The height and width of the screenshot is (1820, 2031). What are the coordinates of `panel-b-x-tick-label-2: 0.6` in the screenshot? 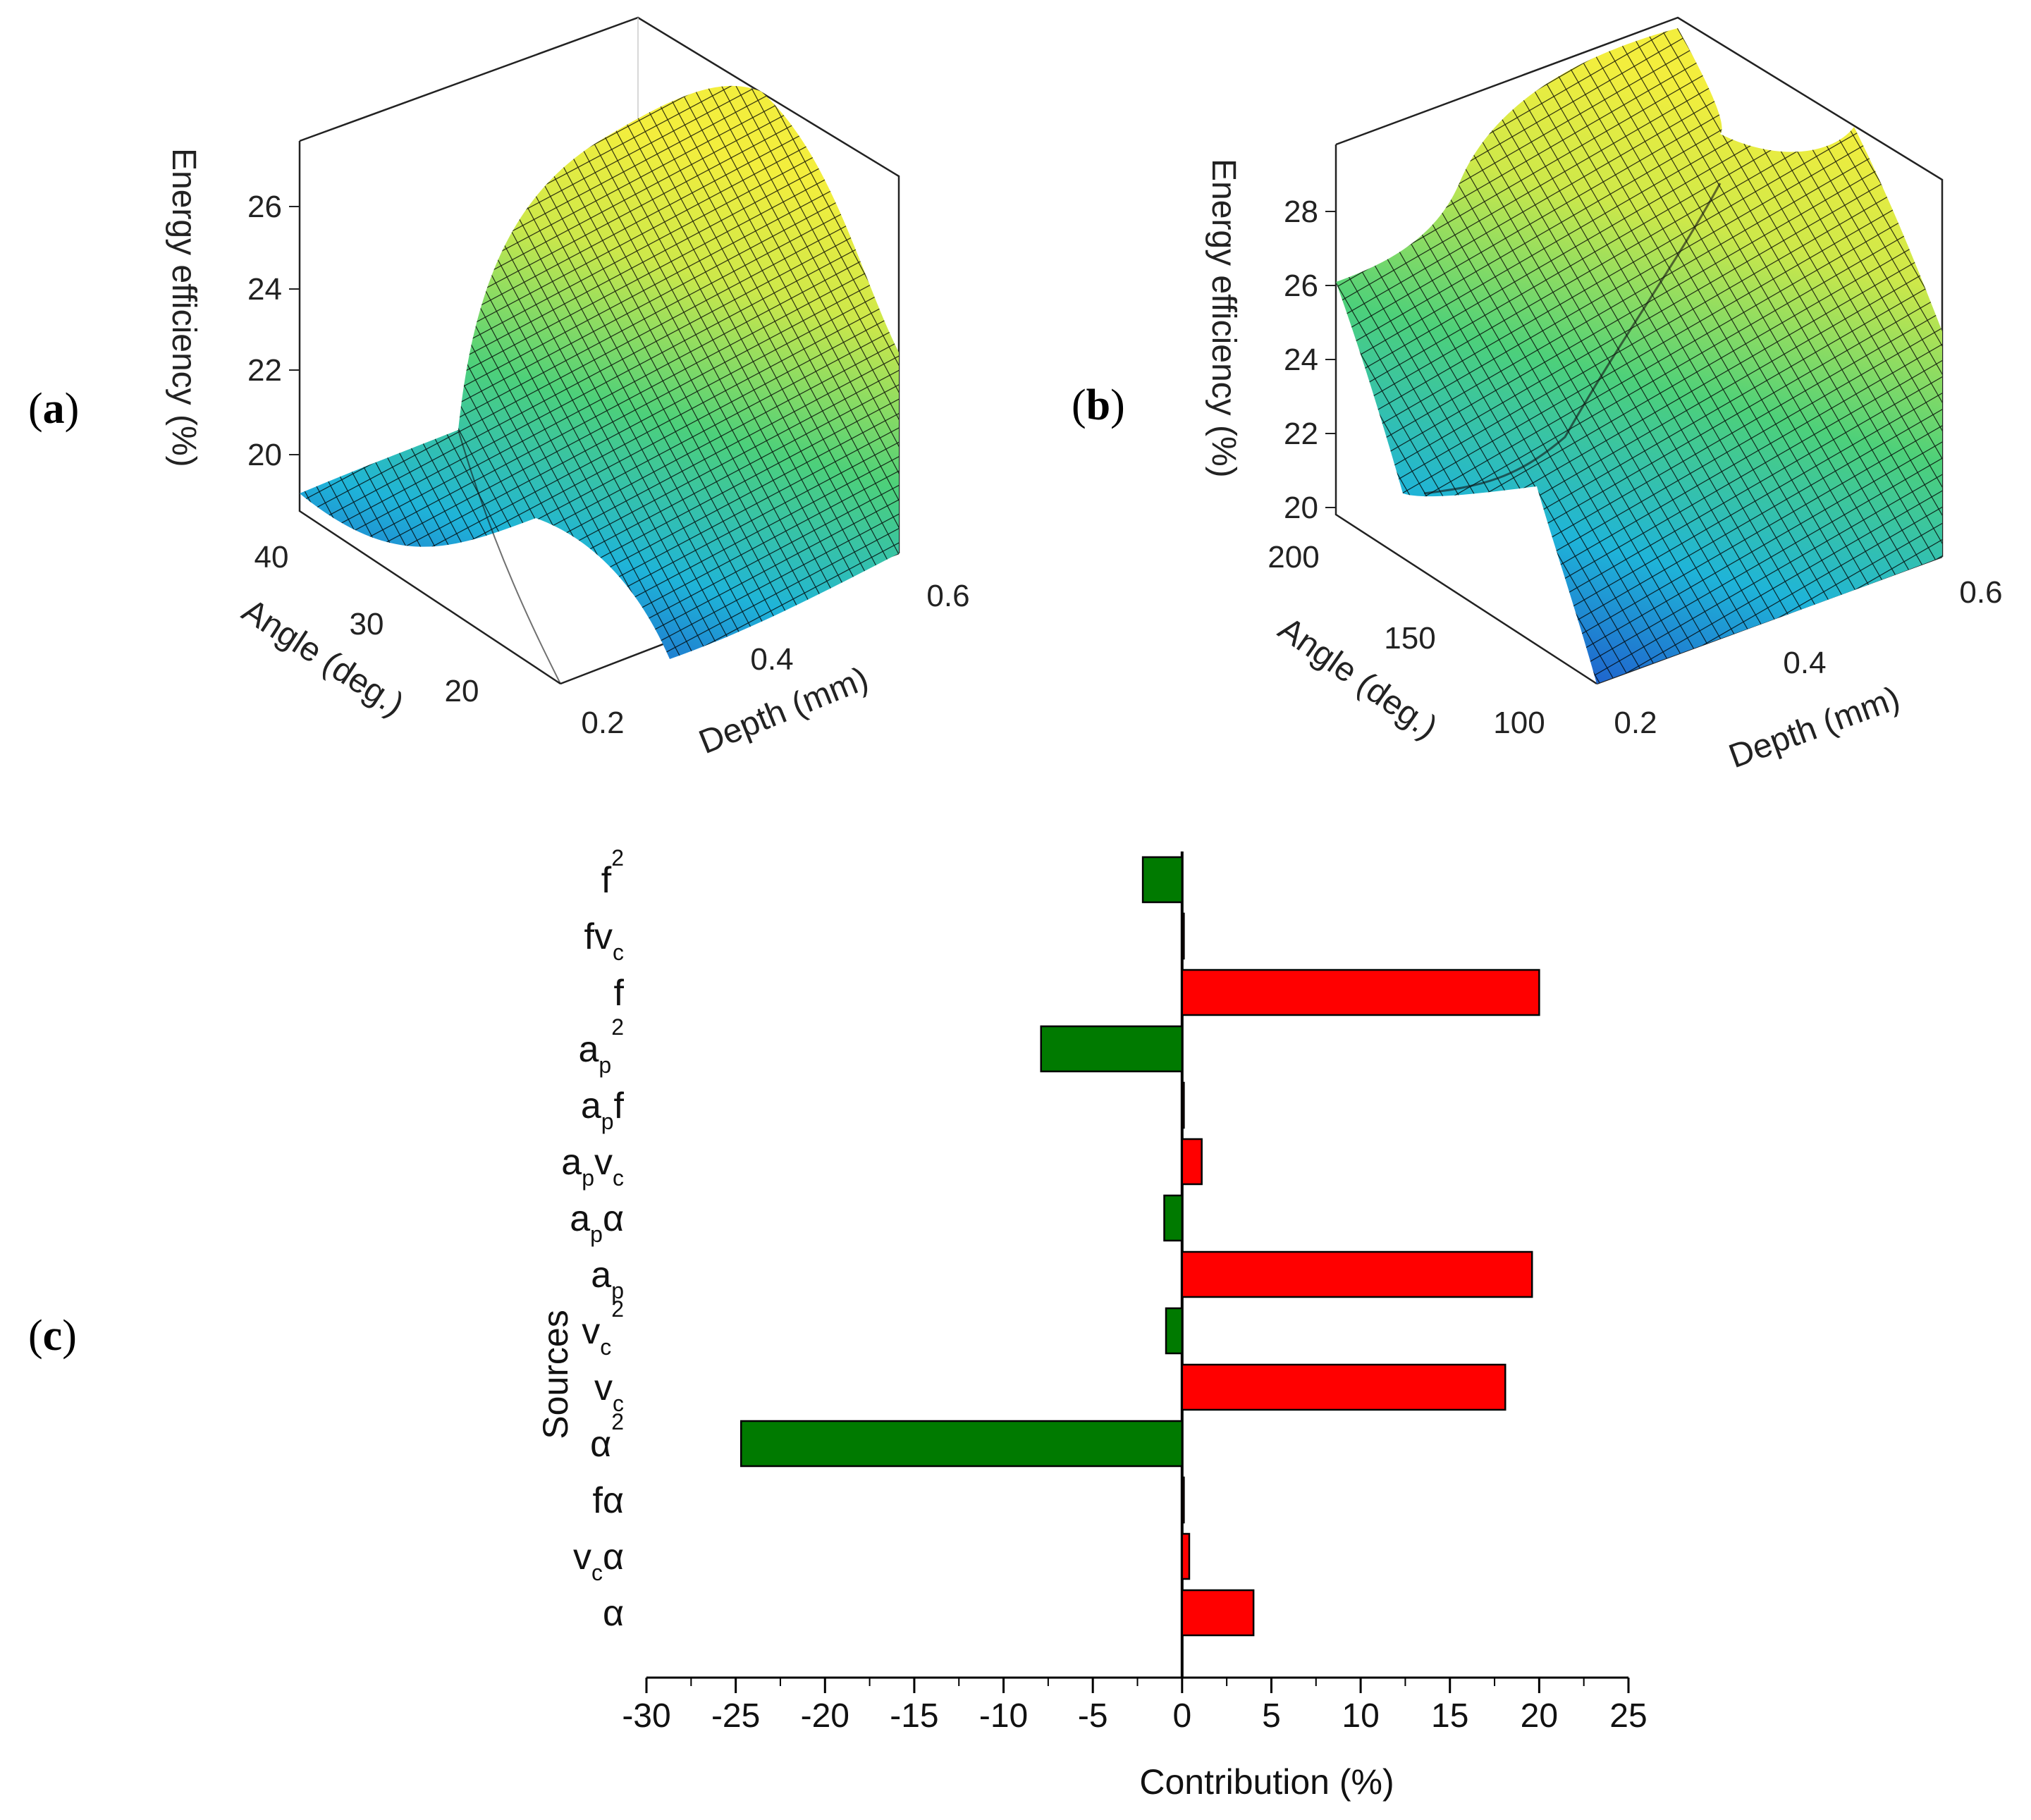 It's located at (1980, 592).